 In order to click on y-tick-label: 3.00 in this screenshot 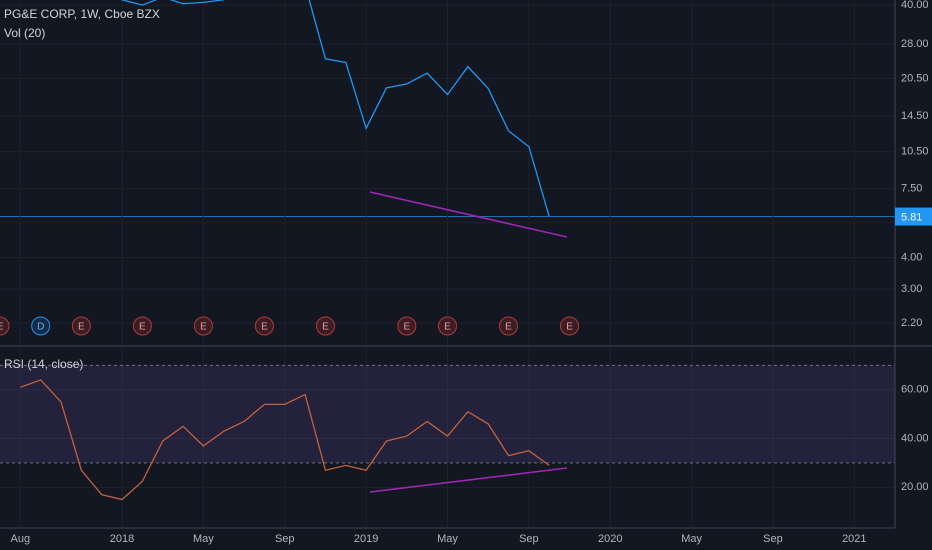, I will do `click(911, 289)`.